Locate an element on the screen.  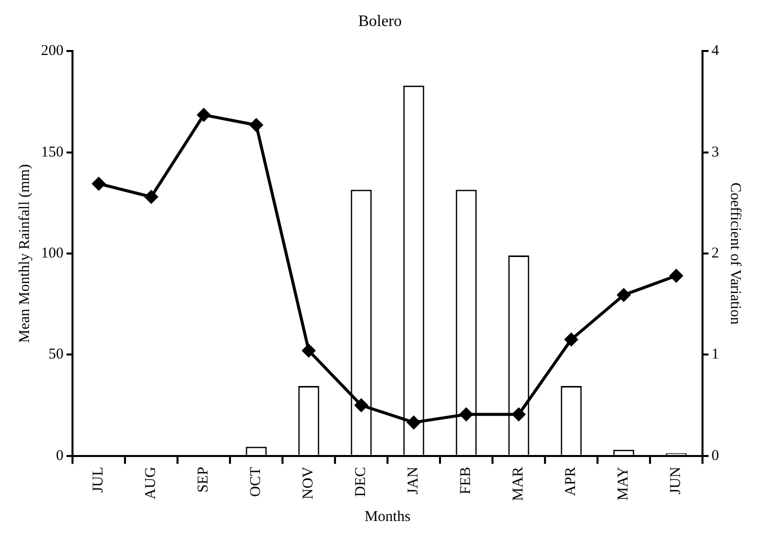
y-tick-label: 50 is located at coordinates (56, 354).